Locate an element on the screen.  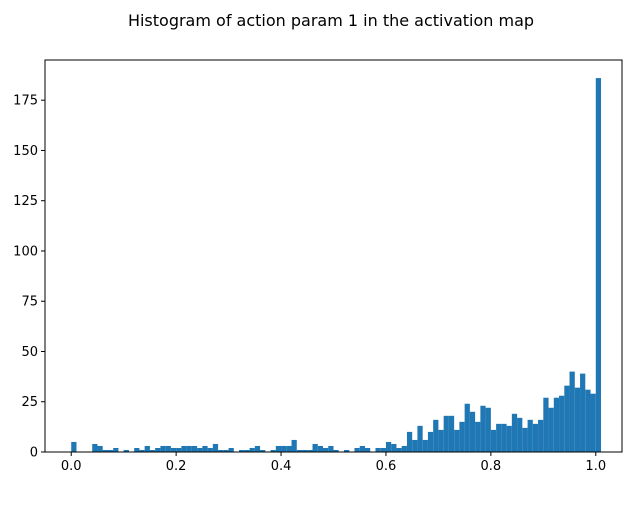
x-tick-label: 0.0 is located at coordinates (71, 466).